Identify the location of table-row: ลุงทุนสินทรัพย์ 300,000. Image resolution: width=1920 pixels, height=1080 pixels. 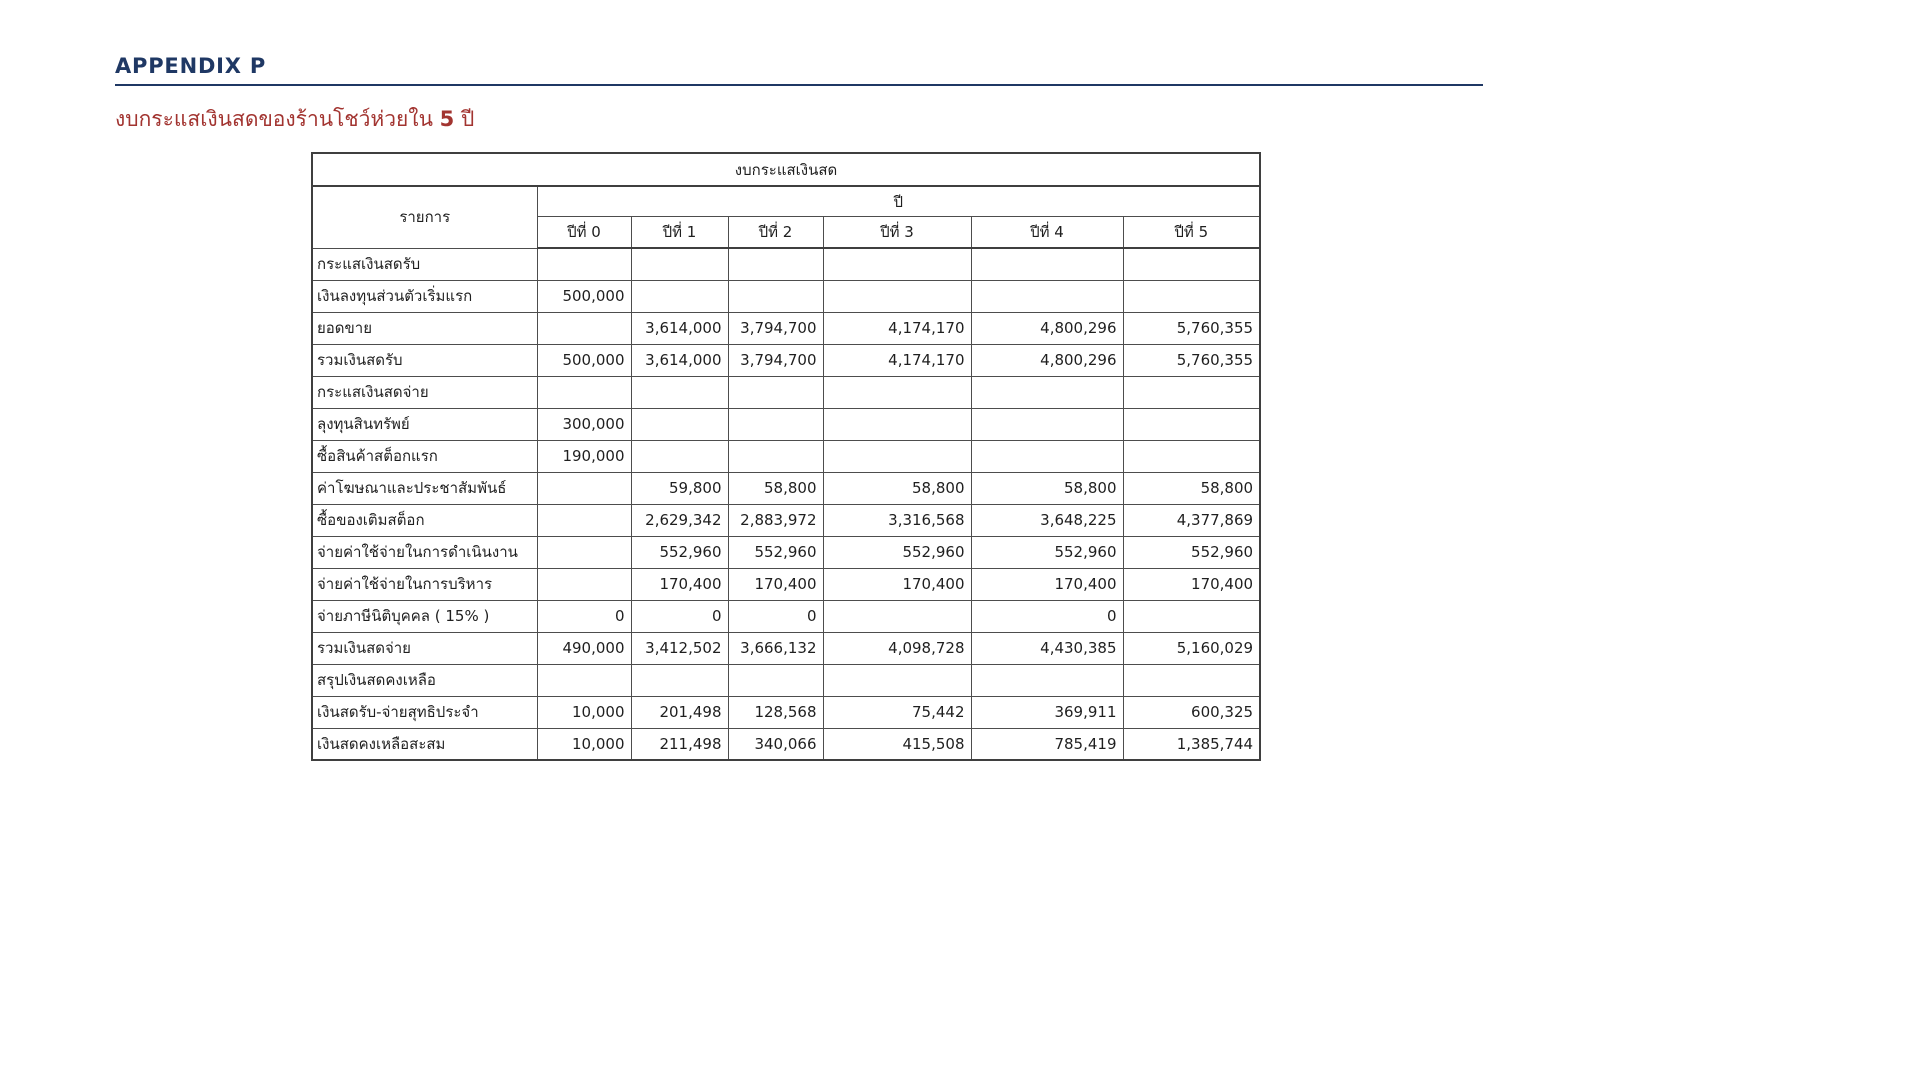
(786, 424).